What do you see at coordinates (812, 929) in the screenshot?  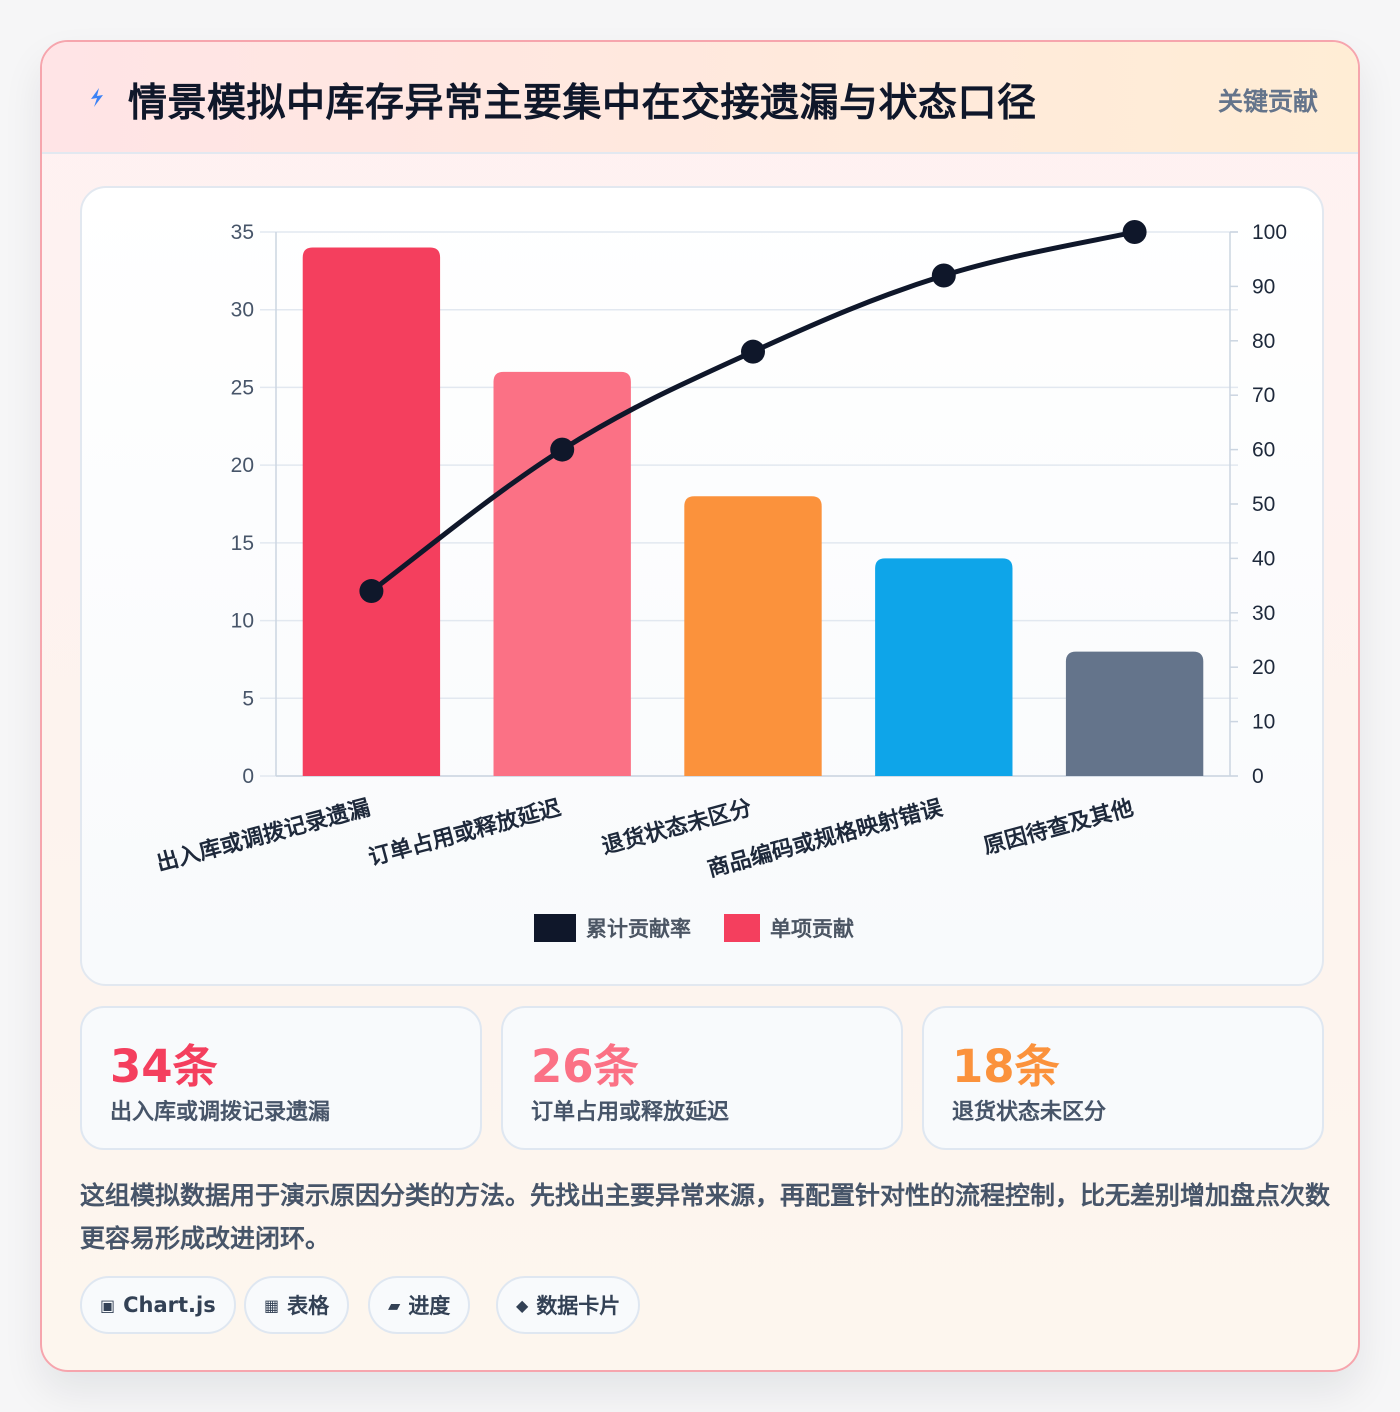 I see `legend-label: 单项贡献` at bounding box center [812, 929].